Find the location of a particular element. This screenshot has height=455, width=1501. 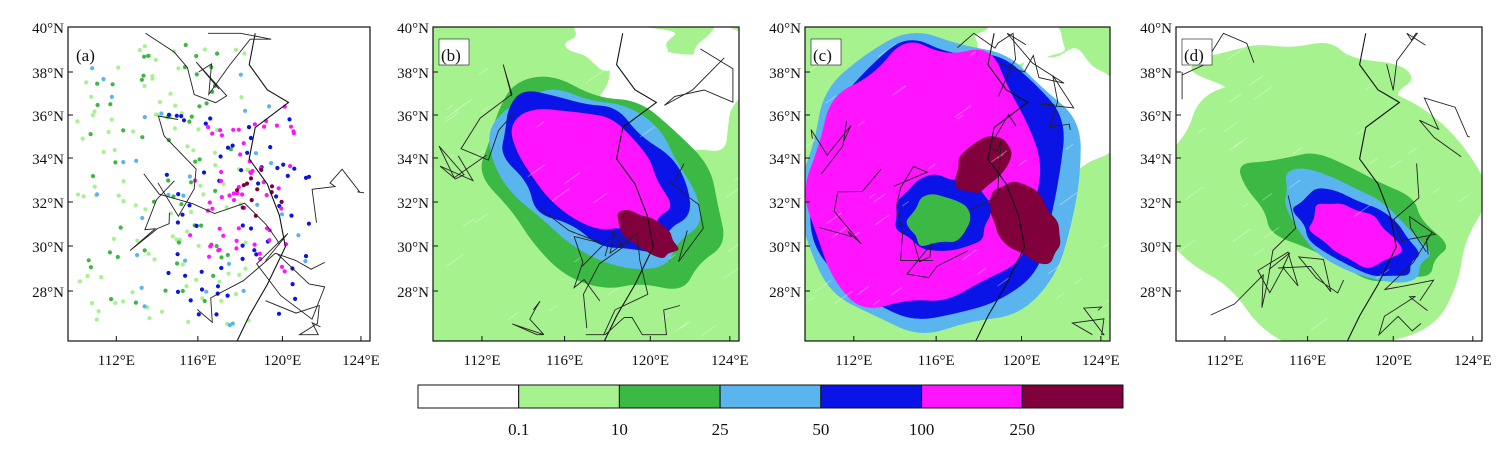

panel-label: (c) is located at coordinates (826, 52).